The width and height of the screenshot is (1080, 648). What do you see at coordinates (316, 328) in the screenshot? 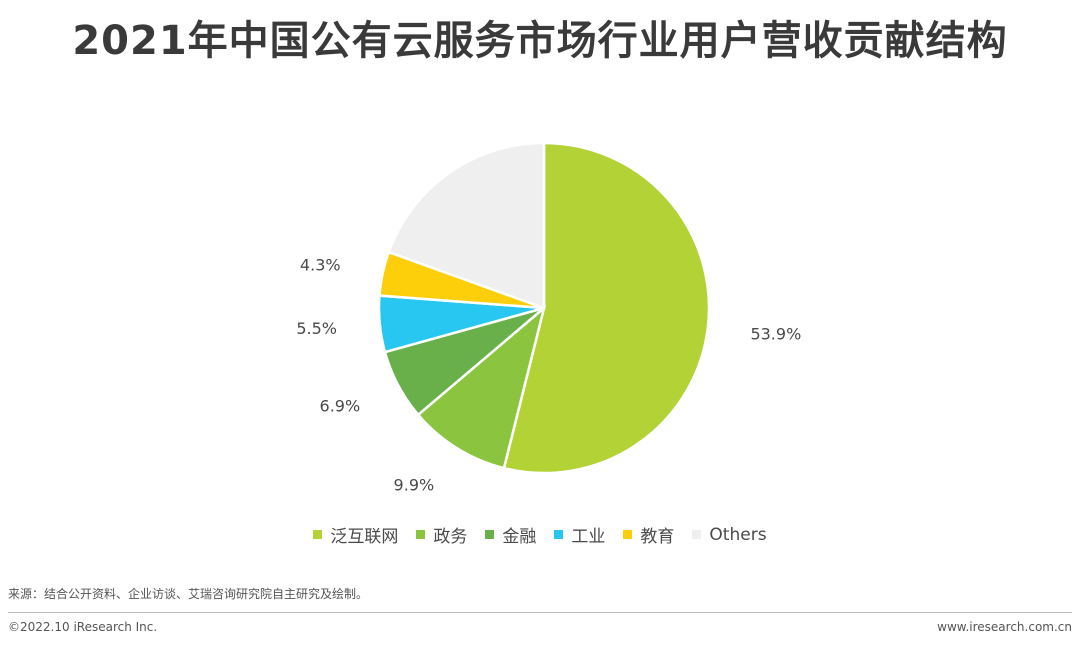
I see `slice-data-label: 5.5%` at bounding box center [316, 328].